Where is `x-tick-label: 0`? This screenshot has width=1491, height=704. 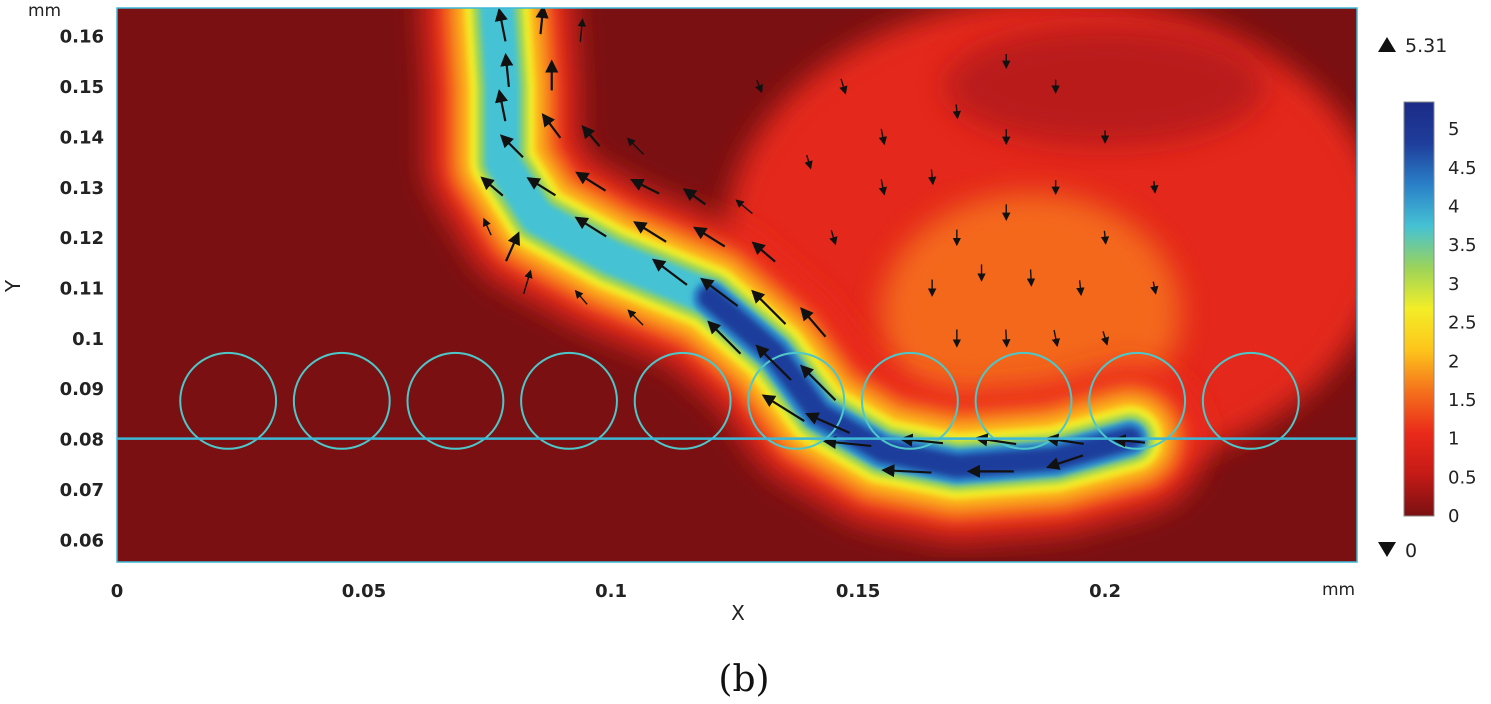
x-tick-label: 0 is located at coordinates (117, 591).